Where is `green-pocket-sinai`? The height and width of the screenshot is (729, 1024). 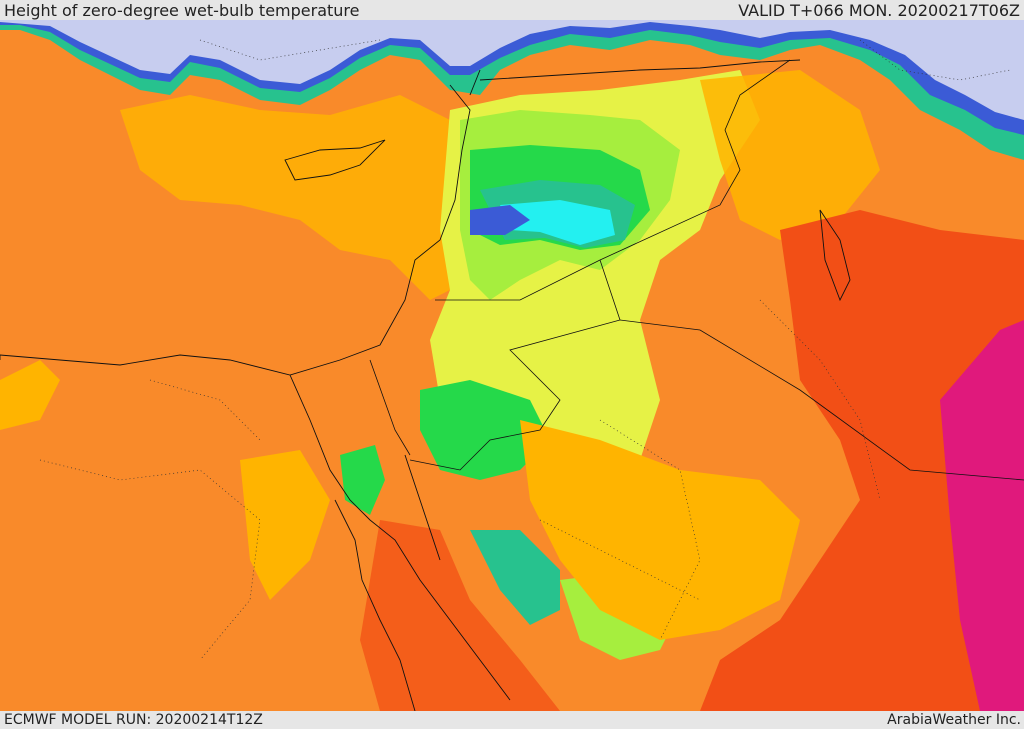
green-pocket-sinai is located at coordinates (362, 480).